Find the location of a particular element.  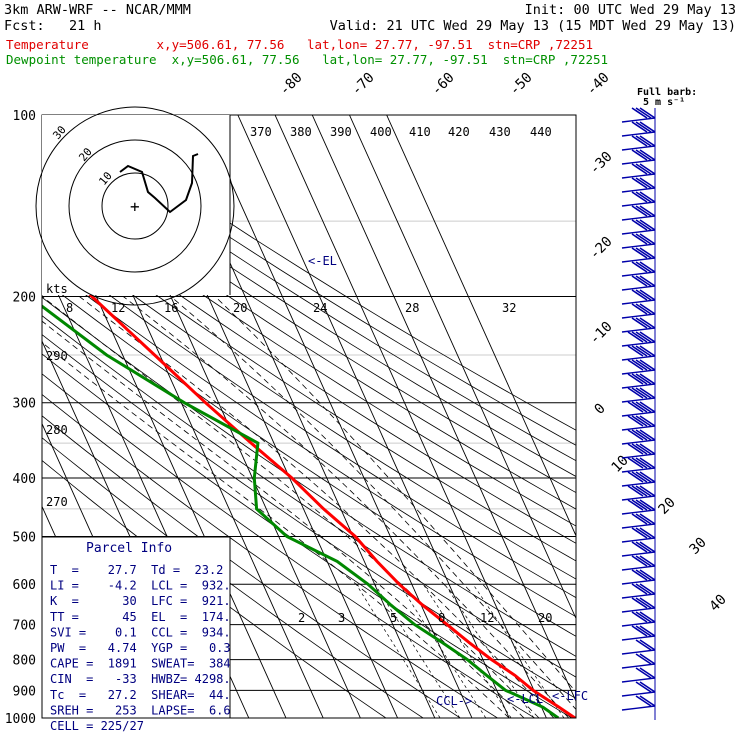

hodograph-ring is located at coordinates (135, 206).